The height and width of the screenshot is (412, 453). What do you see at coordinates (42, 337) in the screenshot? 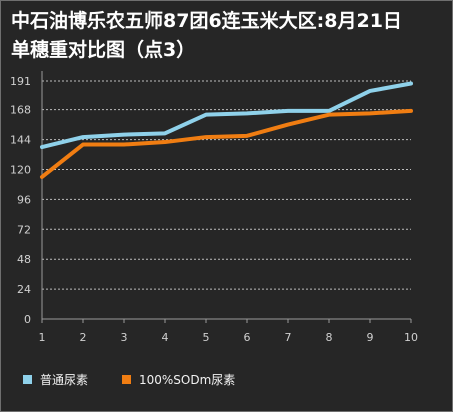
I see `x-tick-label-1: 1` at bounding box center [42, 337].